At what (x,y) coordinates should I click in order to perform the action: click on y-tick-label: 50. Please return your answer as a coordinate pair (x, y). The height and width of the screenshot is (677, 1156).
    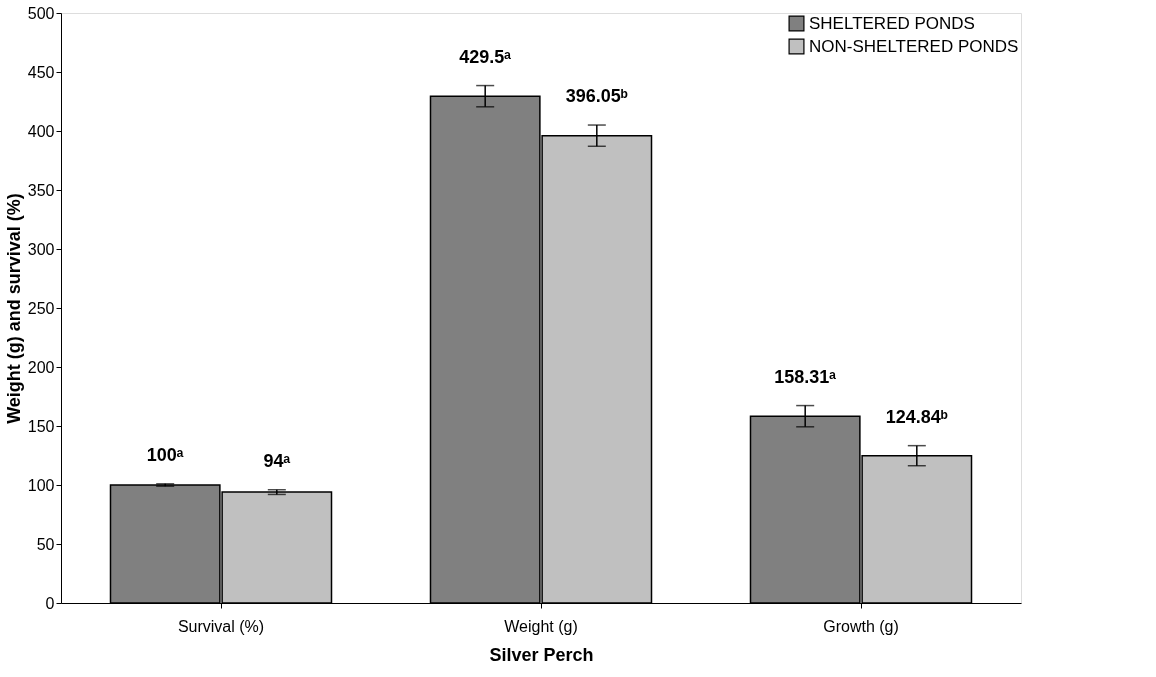
    Looking at the image, I should click on (45, 544).